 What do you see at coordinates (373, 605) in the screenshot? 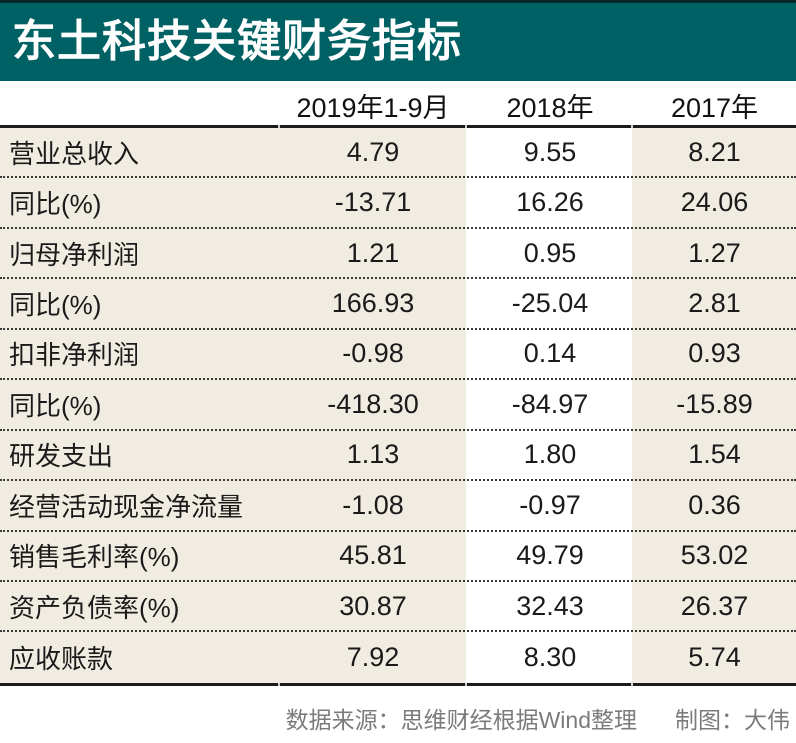
I see `row-value: 30.87` at bounding box center [373, 605].